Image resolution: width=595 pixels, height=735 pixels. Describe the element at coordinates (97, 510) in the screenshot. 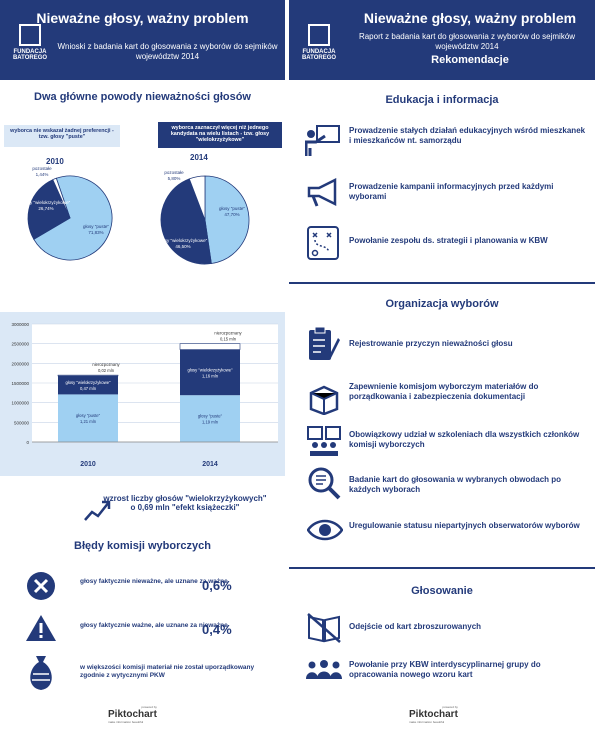

I see `trend-up-icon` at that location.